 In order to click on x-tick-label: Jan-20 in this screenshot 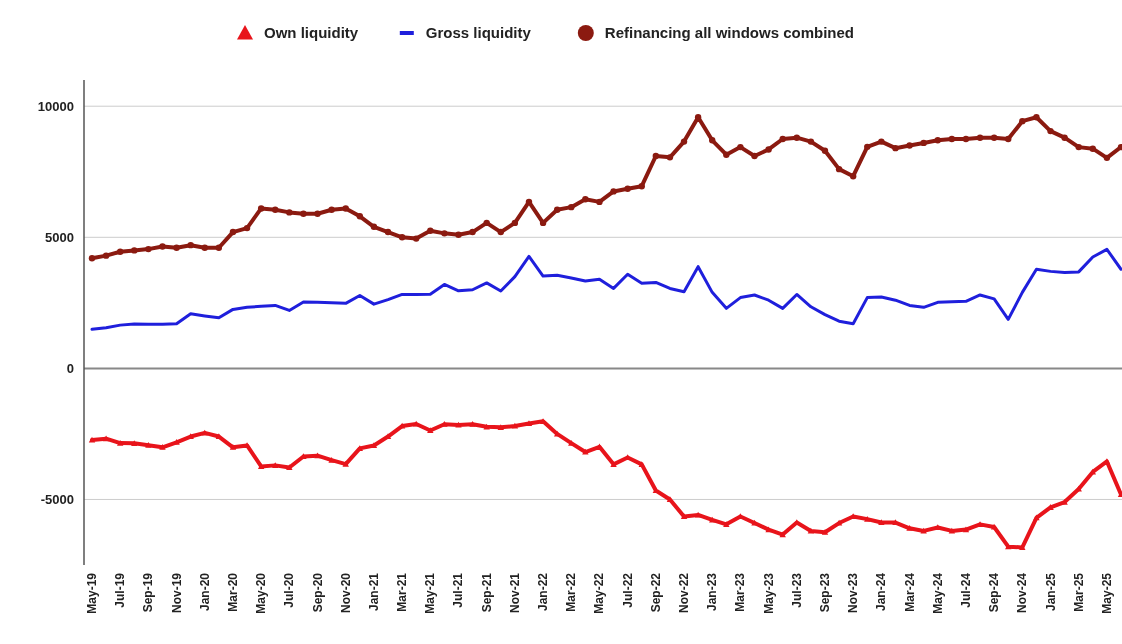, I will do `click(204, 592)`.